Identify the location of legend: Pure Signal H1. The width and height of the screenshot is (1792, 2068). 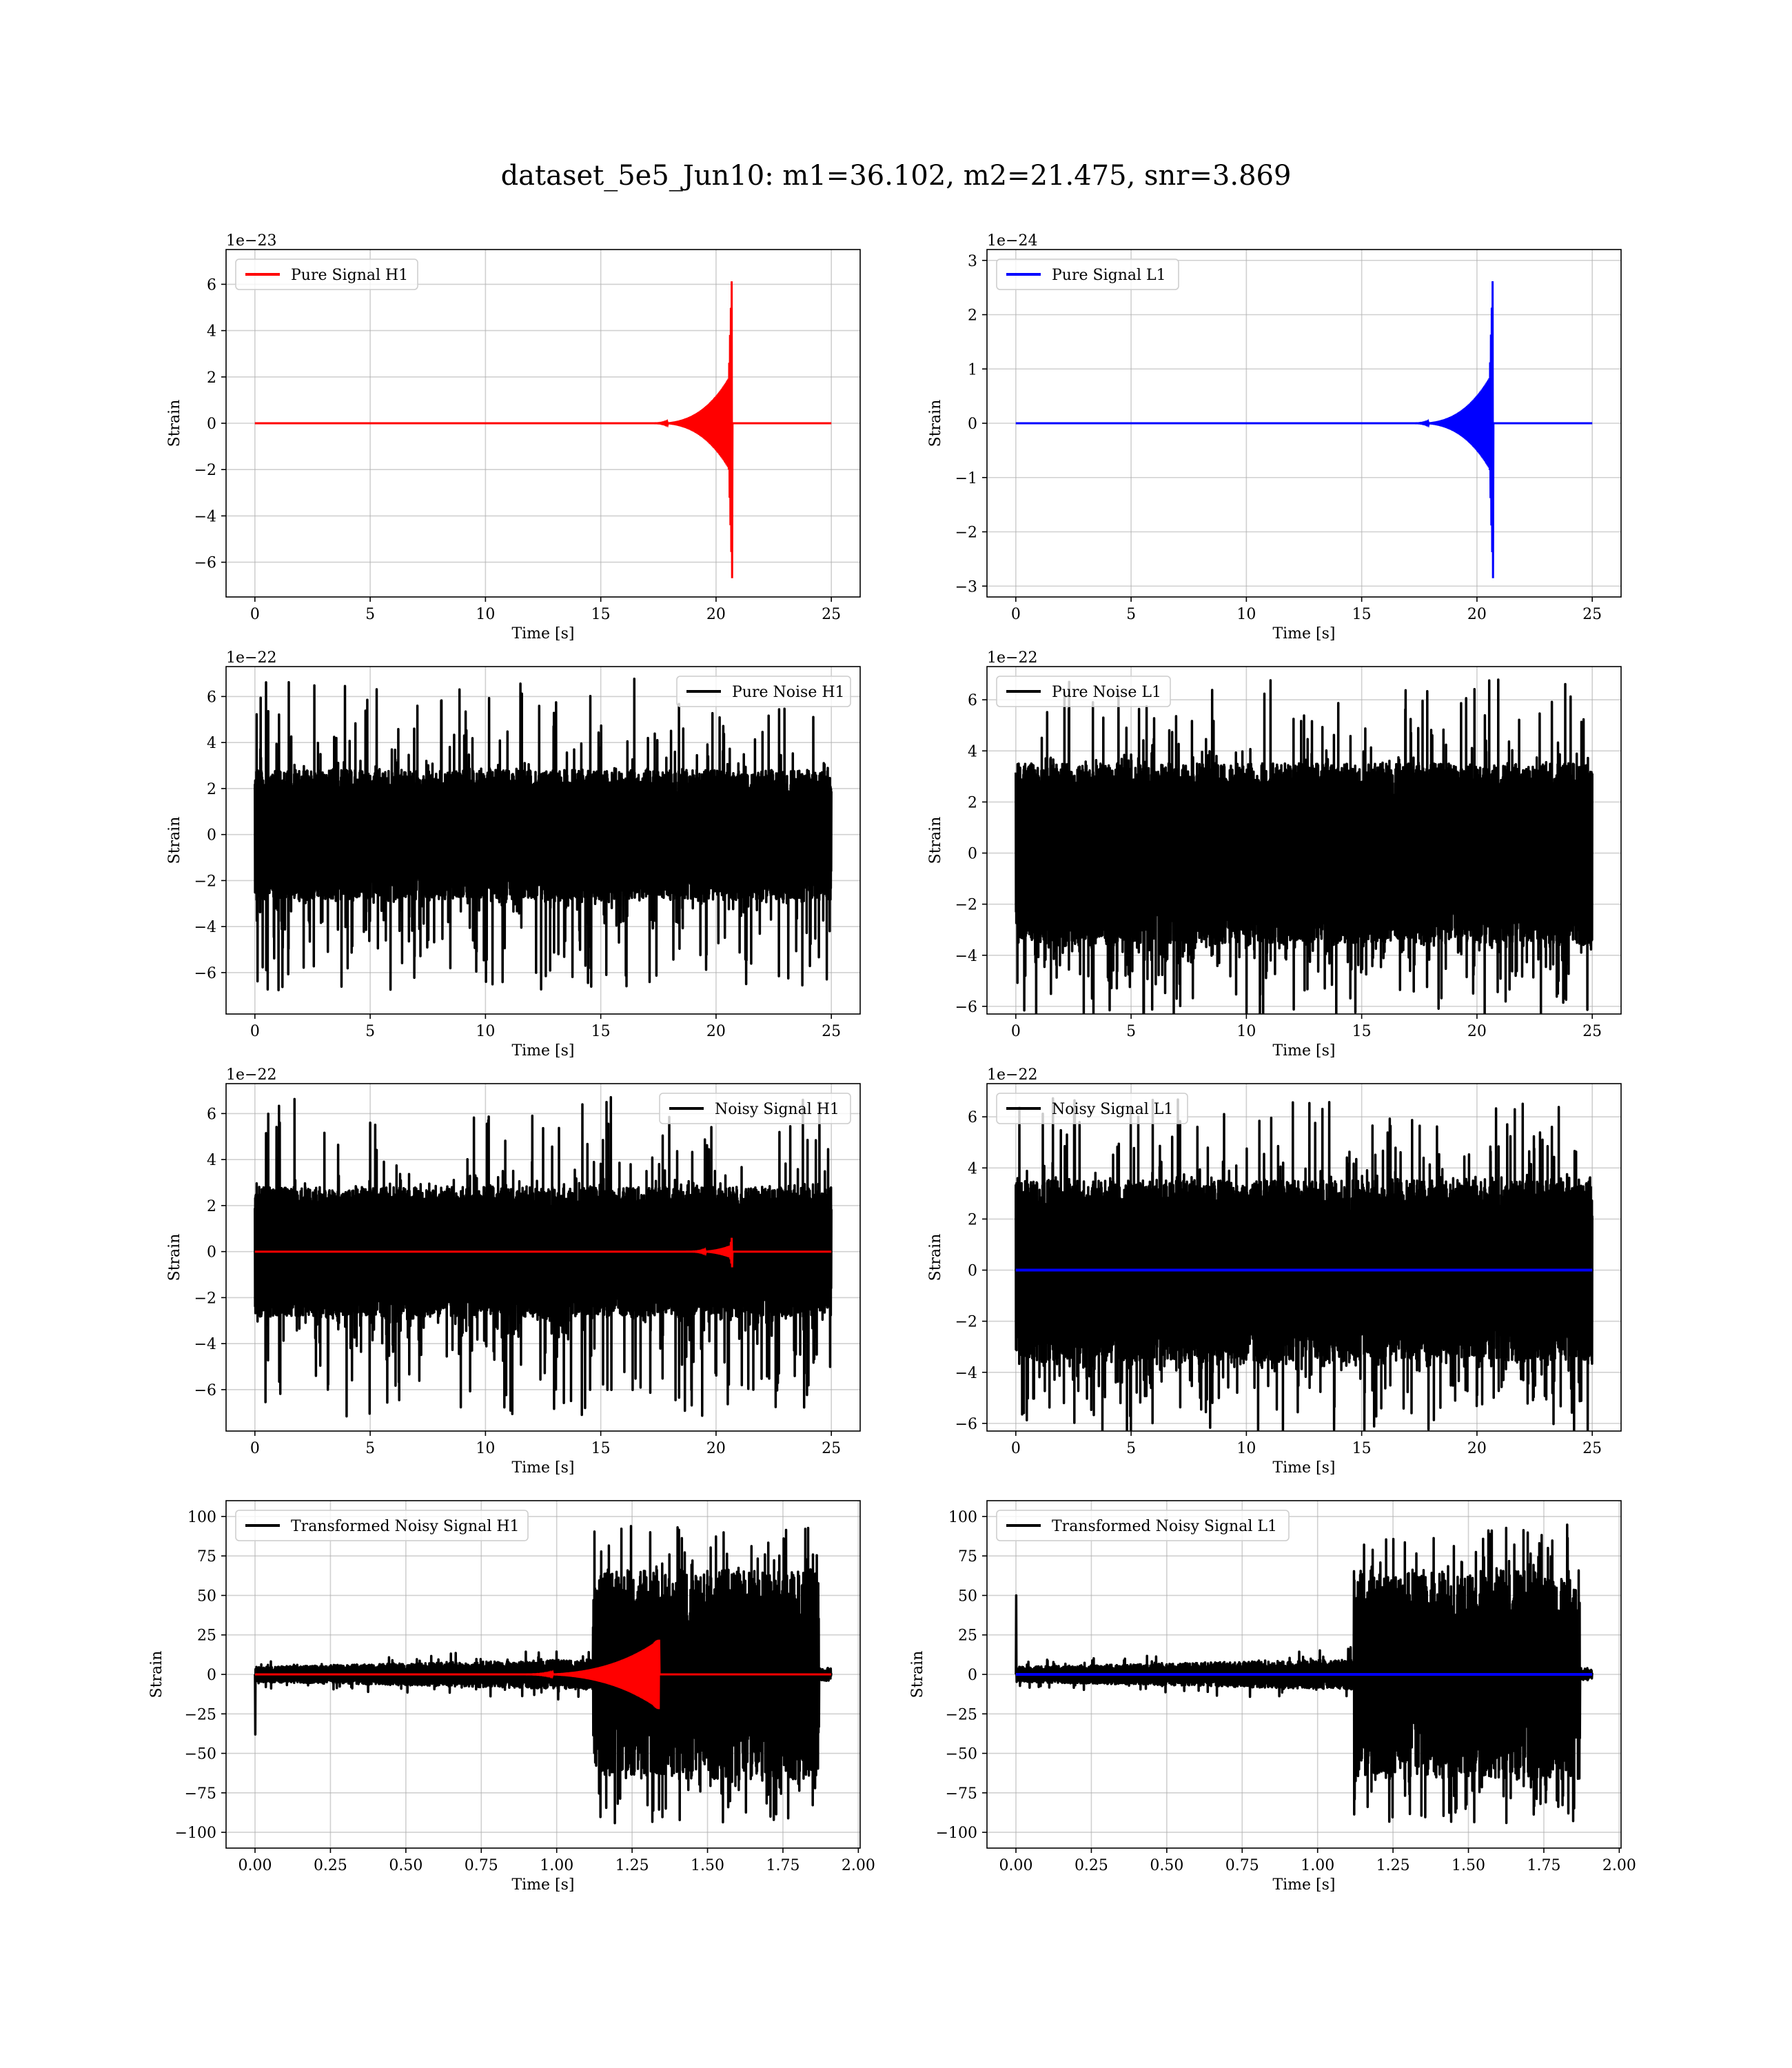
(326, 274).